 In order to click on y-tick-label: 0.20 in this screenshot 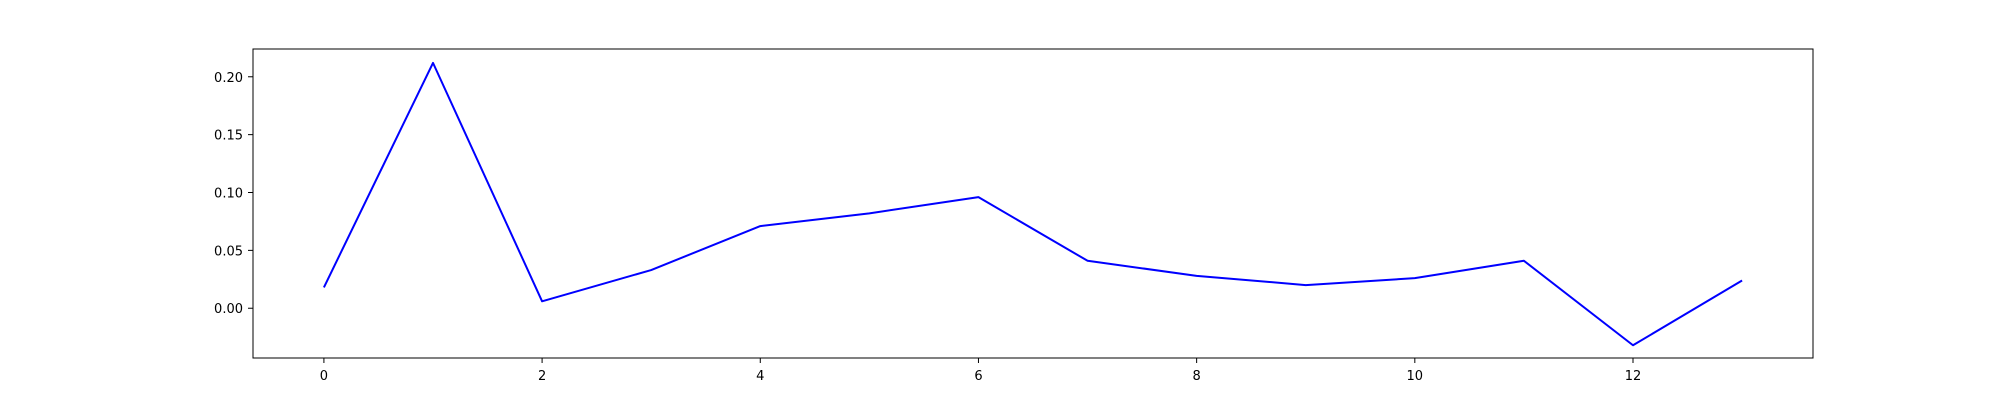, I will do `click(228, 78)`.